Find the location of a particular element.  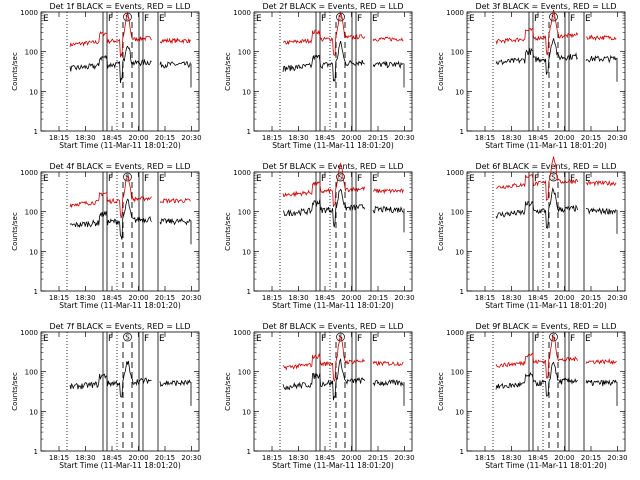

panel-title: Det 9f BLACK = Events, RED = LLD is located at coordinates (545, 326).